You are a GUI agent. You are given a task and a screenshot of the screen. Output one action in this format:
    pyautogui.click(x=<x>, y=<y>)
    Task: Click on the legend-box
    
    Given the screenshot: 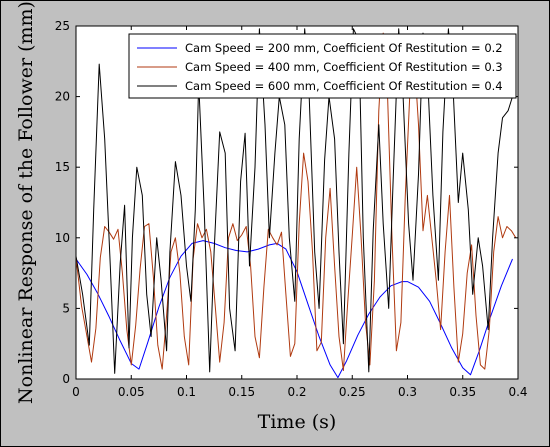 What is the action you would take?
    pyautogui.click(x=322, y=66)
    